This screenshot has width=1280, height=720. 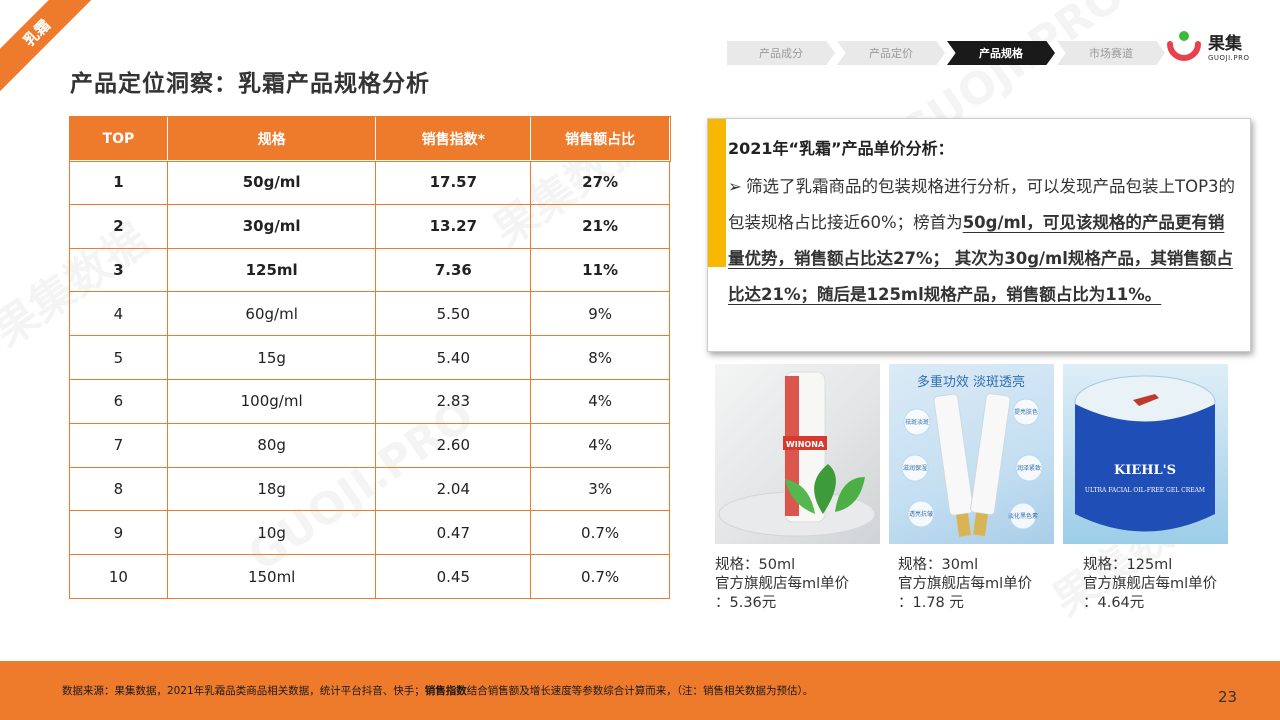 What do you see at coordinates (453, 401) in the screenshot?
I see `table-cell: 2.83` at bounding box center [453, 401].